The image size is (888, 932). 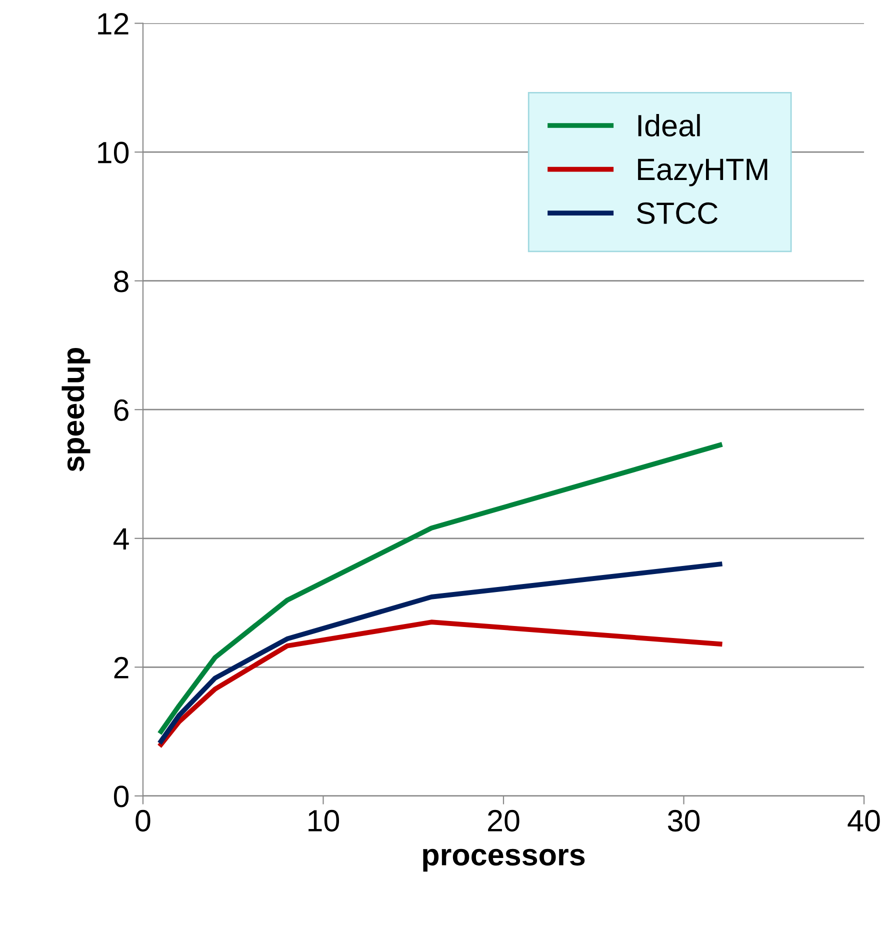 I want to click on y-tick-label: 10, so click(x=113, y=153).